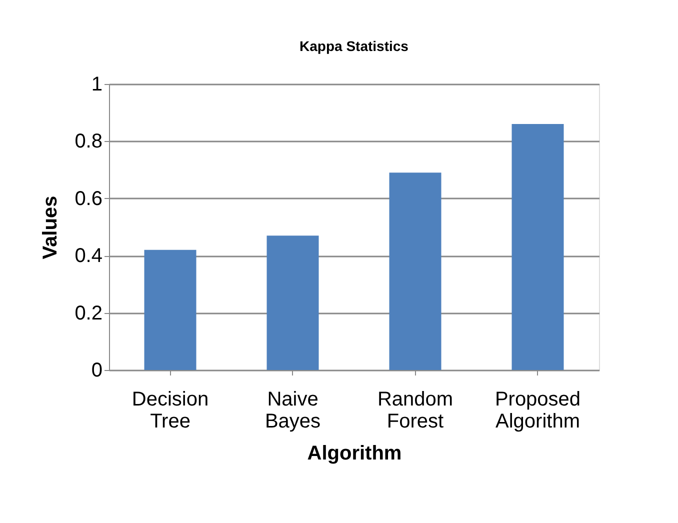  I want to click on y-tick-label: 0, so click(96, 371).